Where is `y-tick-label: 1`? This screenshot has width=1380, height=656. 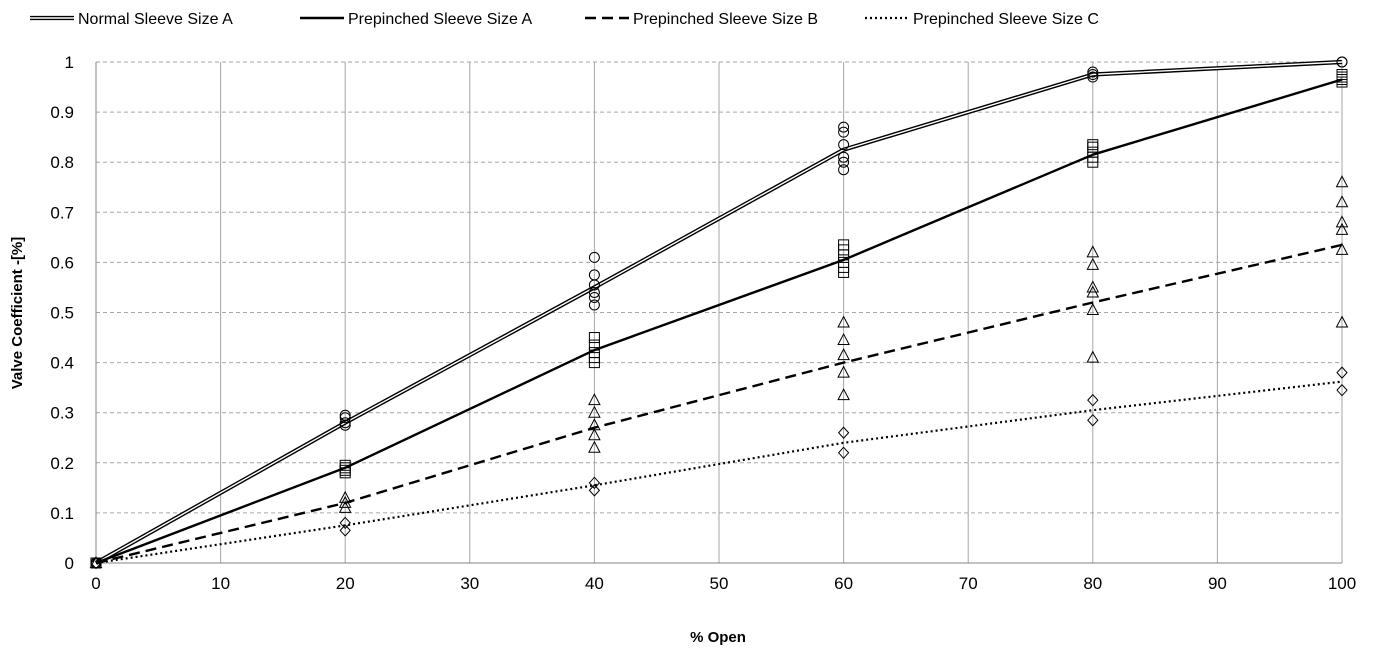 y-tick-label: 1 is located at coordinates (69, 62).